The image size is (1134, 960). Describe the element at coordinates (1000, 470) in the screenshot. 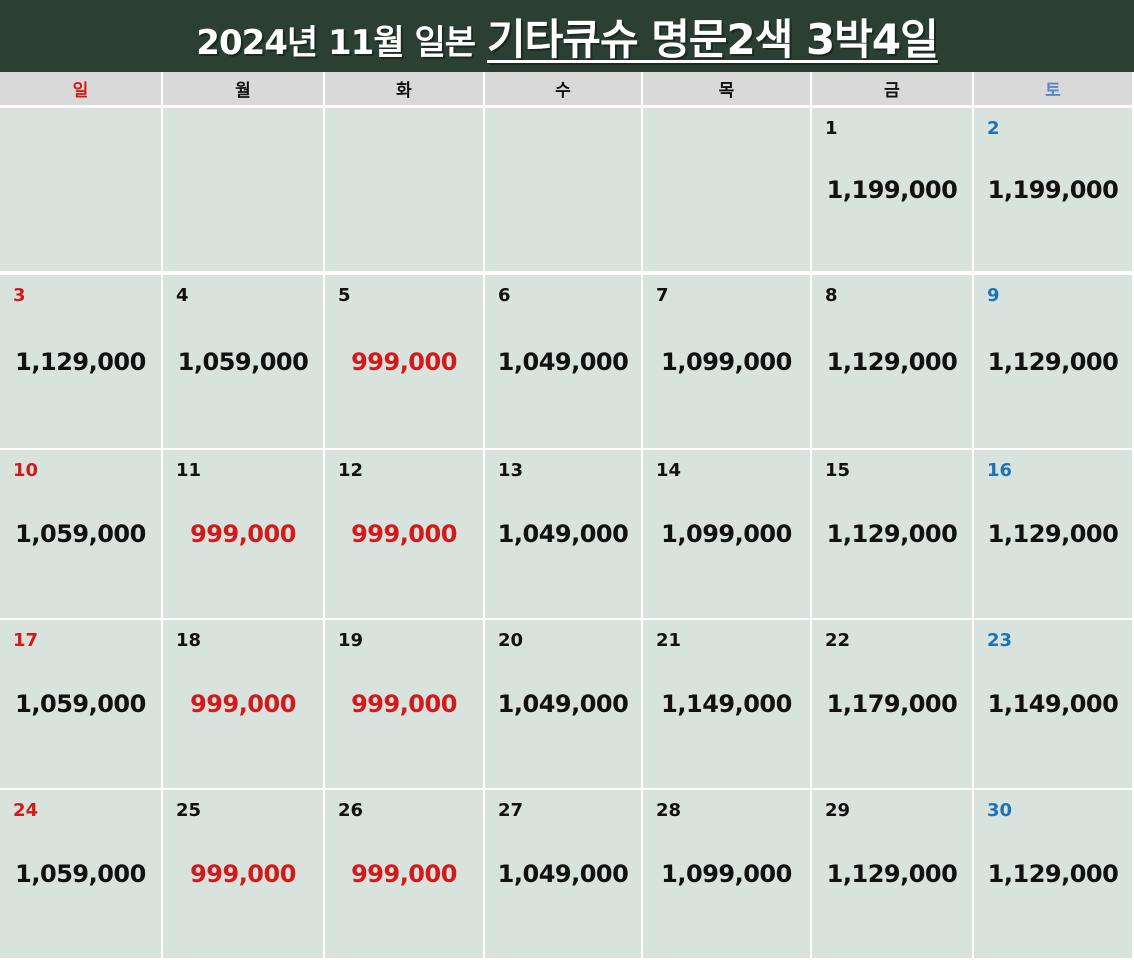

I see `day-number: 16` at that location.